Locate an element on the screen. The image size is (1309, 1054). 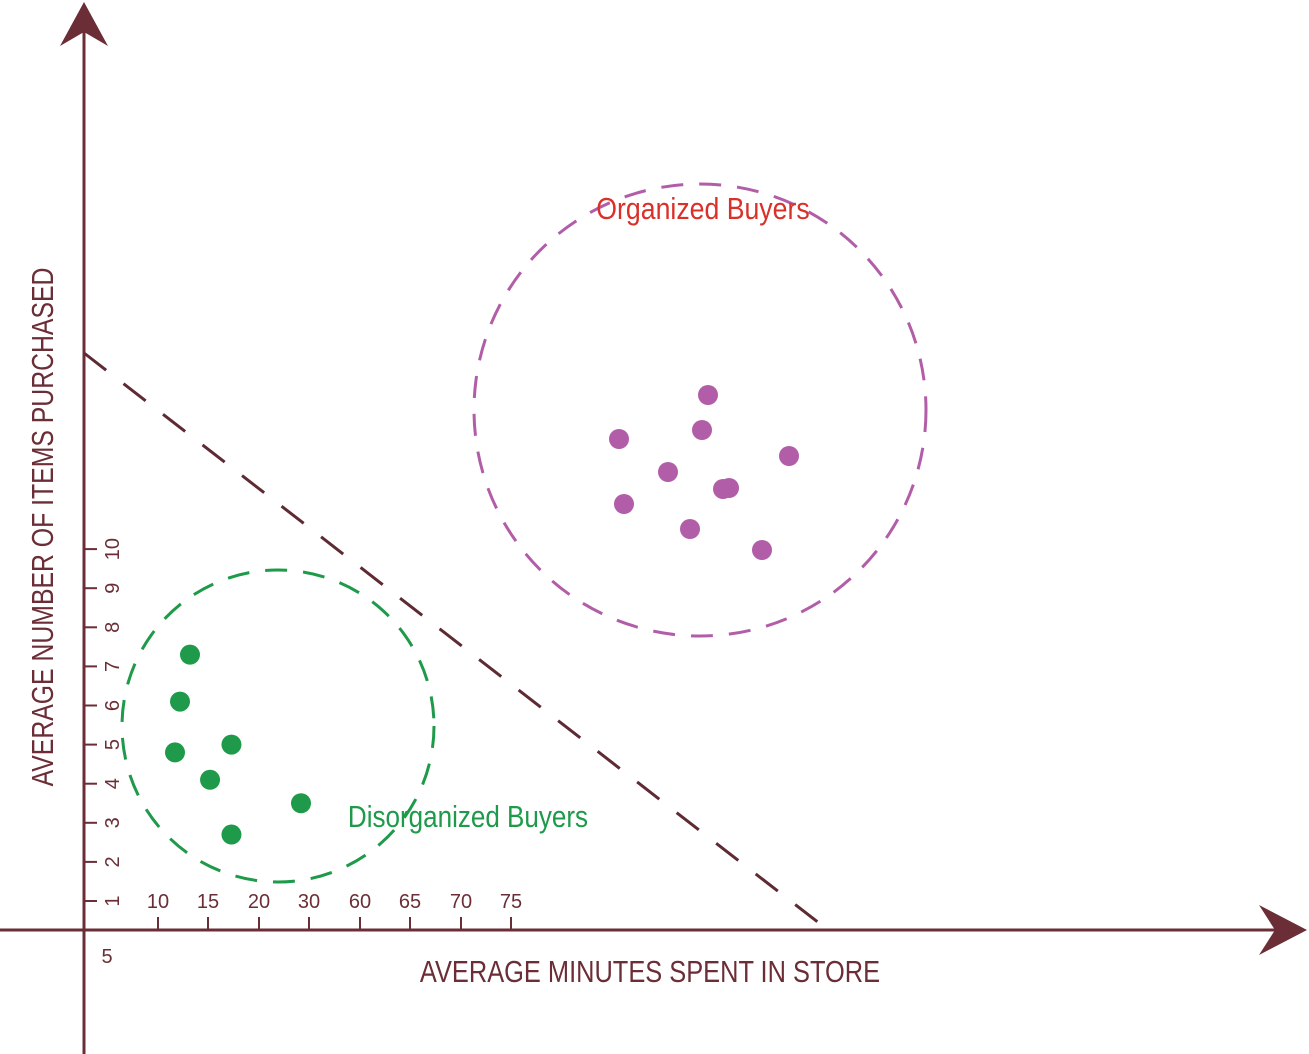
x-tick-label: 10 is located at coordinates (158, 902).